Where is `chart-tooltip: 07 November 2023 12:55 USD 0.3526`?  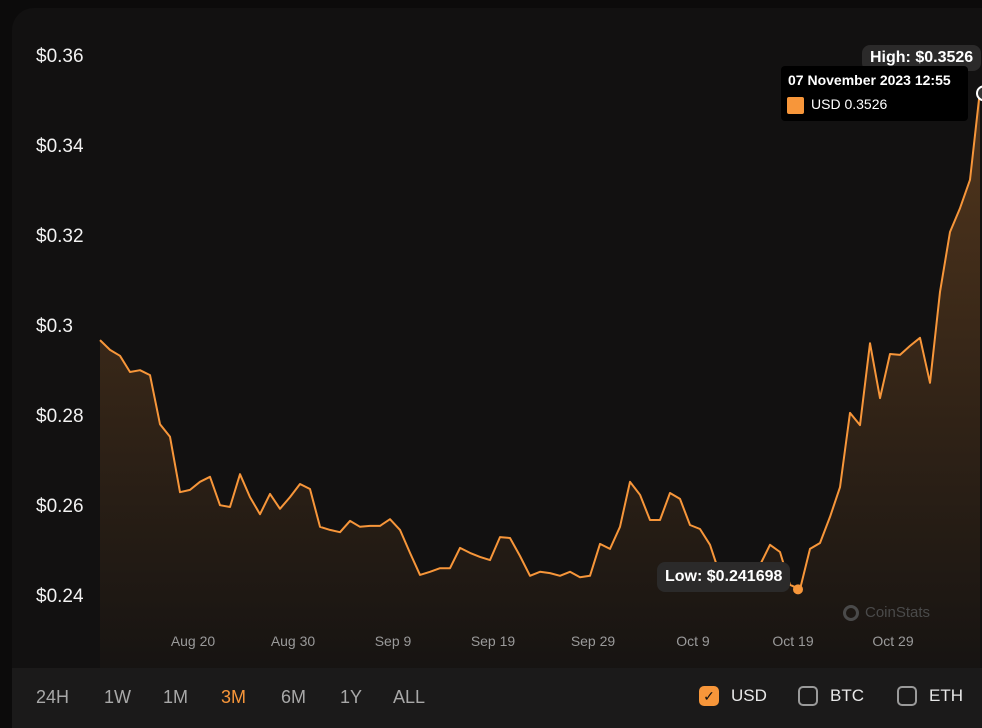
chart-tooltip: 07 November 2023 12:55 USD 0.3526 is located at coordinates (874, 93).